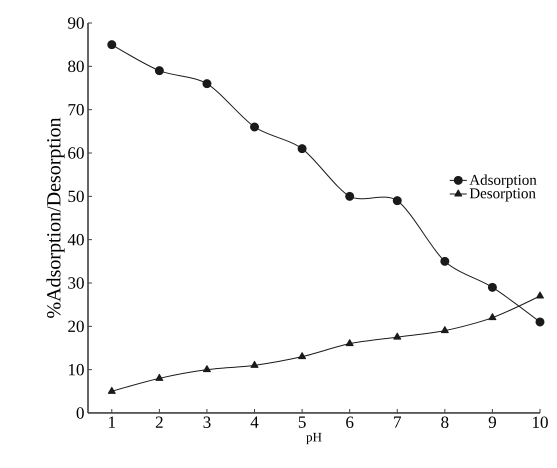 This screenshot has width=557, height=468. I want to click on y-axis-title: %Adsorption/Desorption, so click(55, 218).